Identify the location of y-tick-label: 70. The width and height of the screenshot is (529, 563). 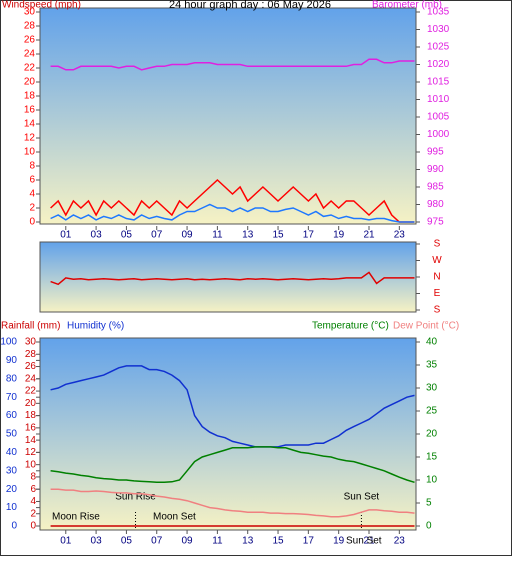
(12, 397).